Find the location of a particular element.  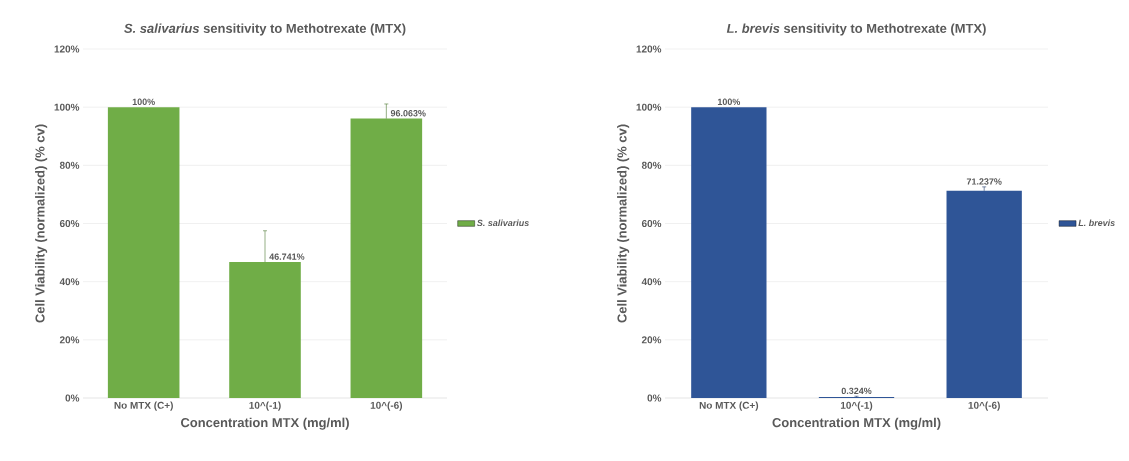

data-label: 96.063% is located at coordinates (408, 113).